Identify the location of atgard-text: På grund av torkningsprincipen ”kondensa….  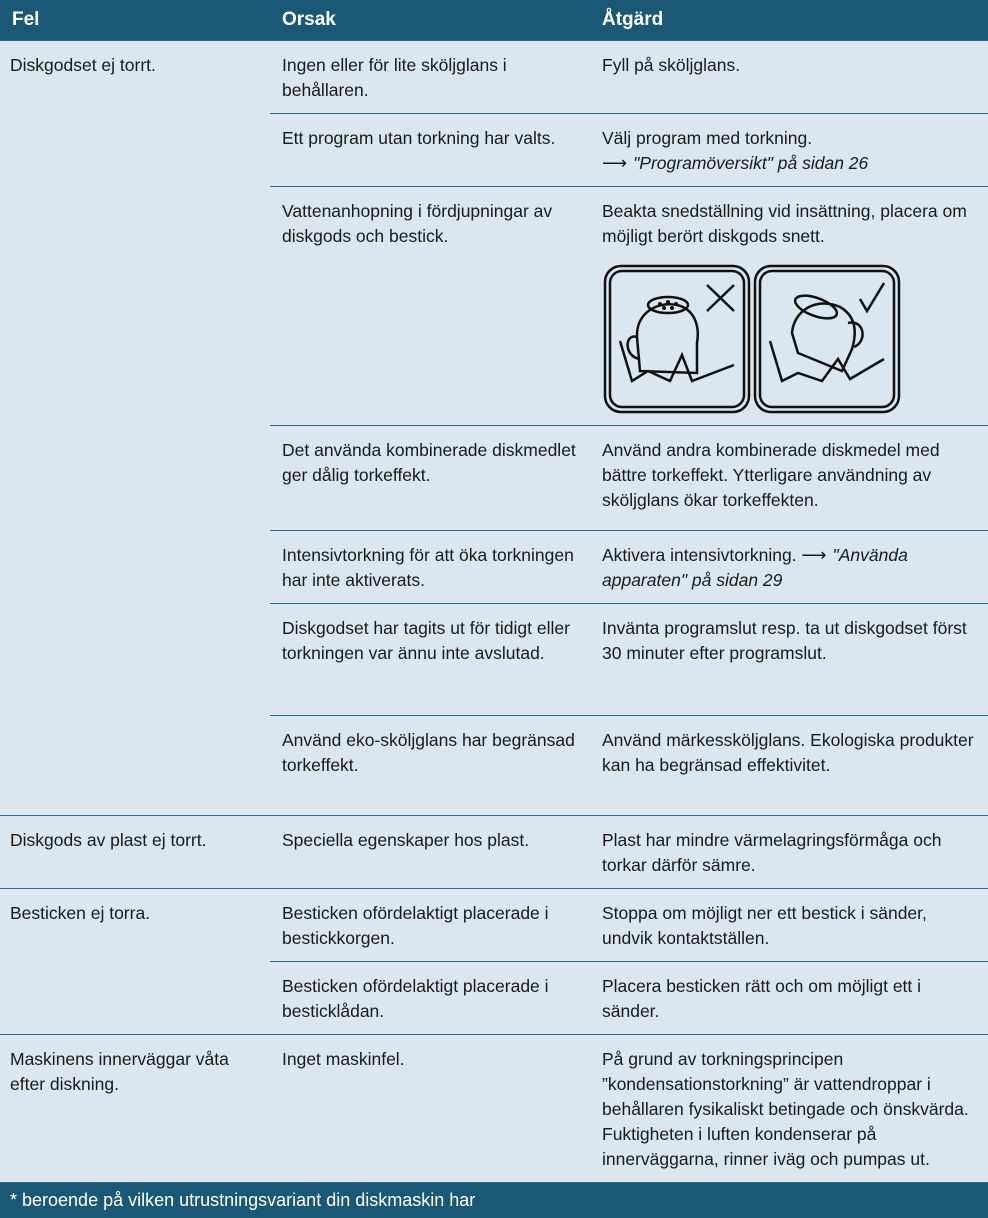
(785, 1109).